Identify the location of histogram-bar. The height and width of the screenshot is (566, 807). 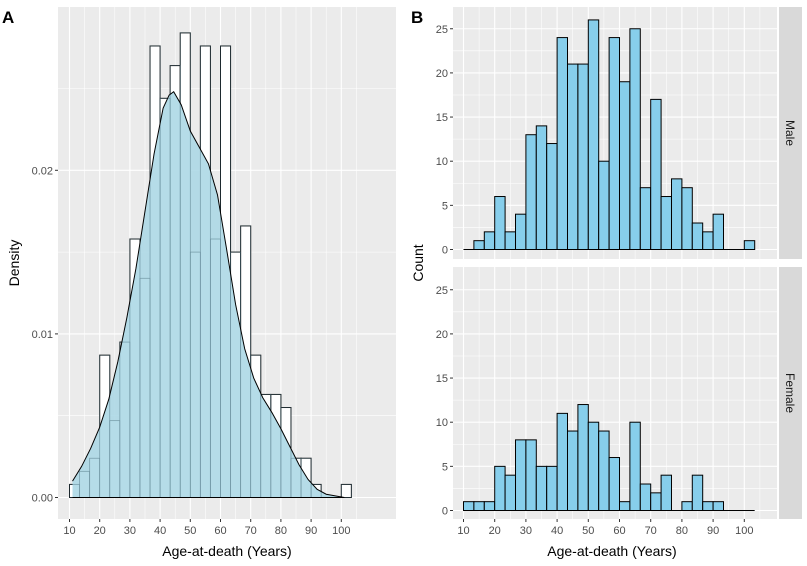
(346, 490).